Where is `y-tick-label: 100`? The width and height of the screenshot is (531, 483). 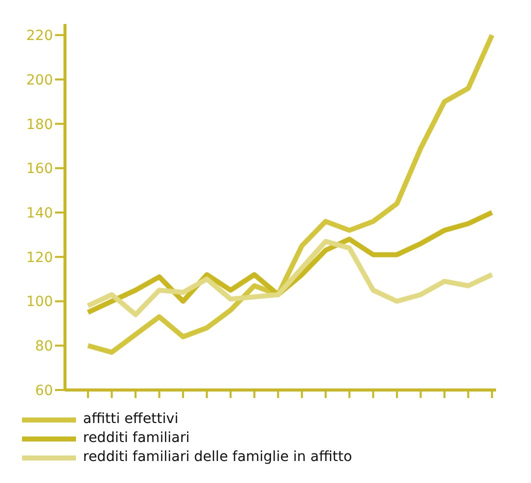 y-tick-label: 100 is located at coordinates (39, 302).